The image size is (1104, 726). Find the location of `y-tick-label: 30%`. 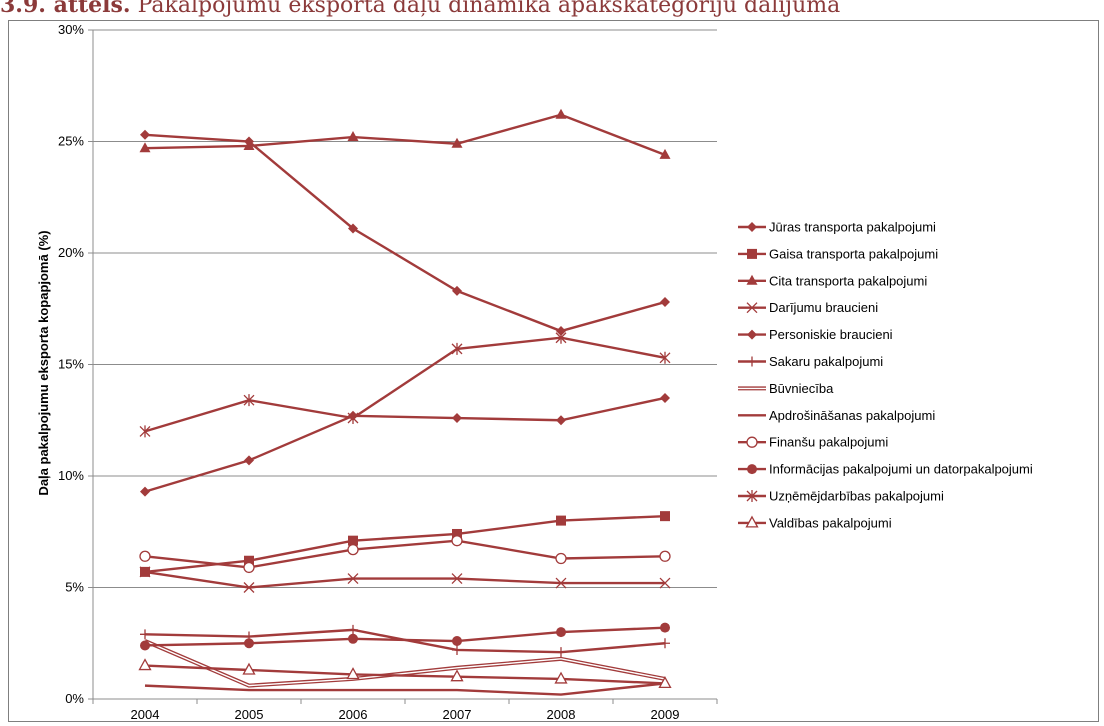

y-tick-label: 30% is located at coordinates (71, 29).